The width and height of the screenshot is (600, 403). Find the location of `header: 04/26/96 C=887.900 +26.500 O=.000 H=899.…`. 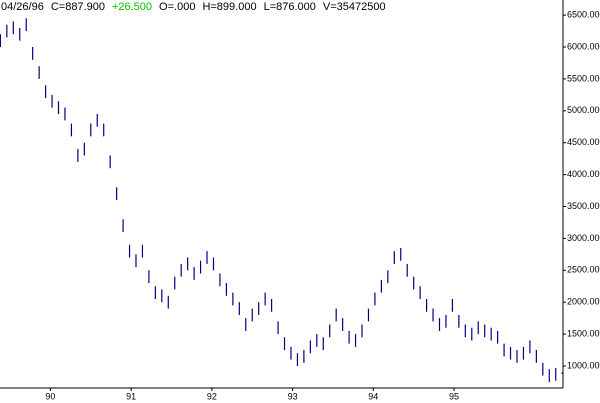

header: 04/26/96 C=887.900 +26.500 O=.000 H=899.… is located at coordinates (193, 7).